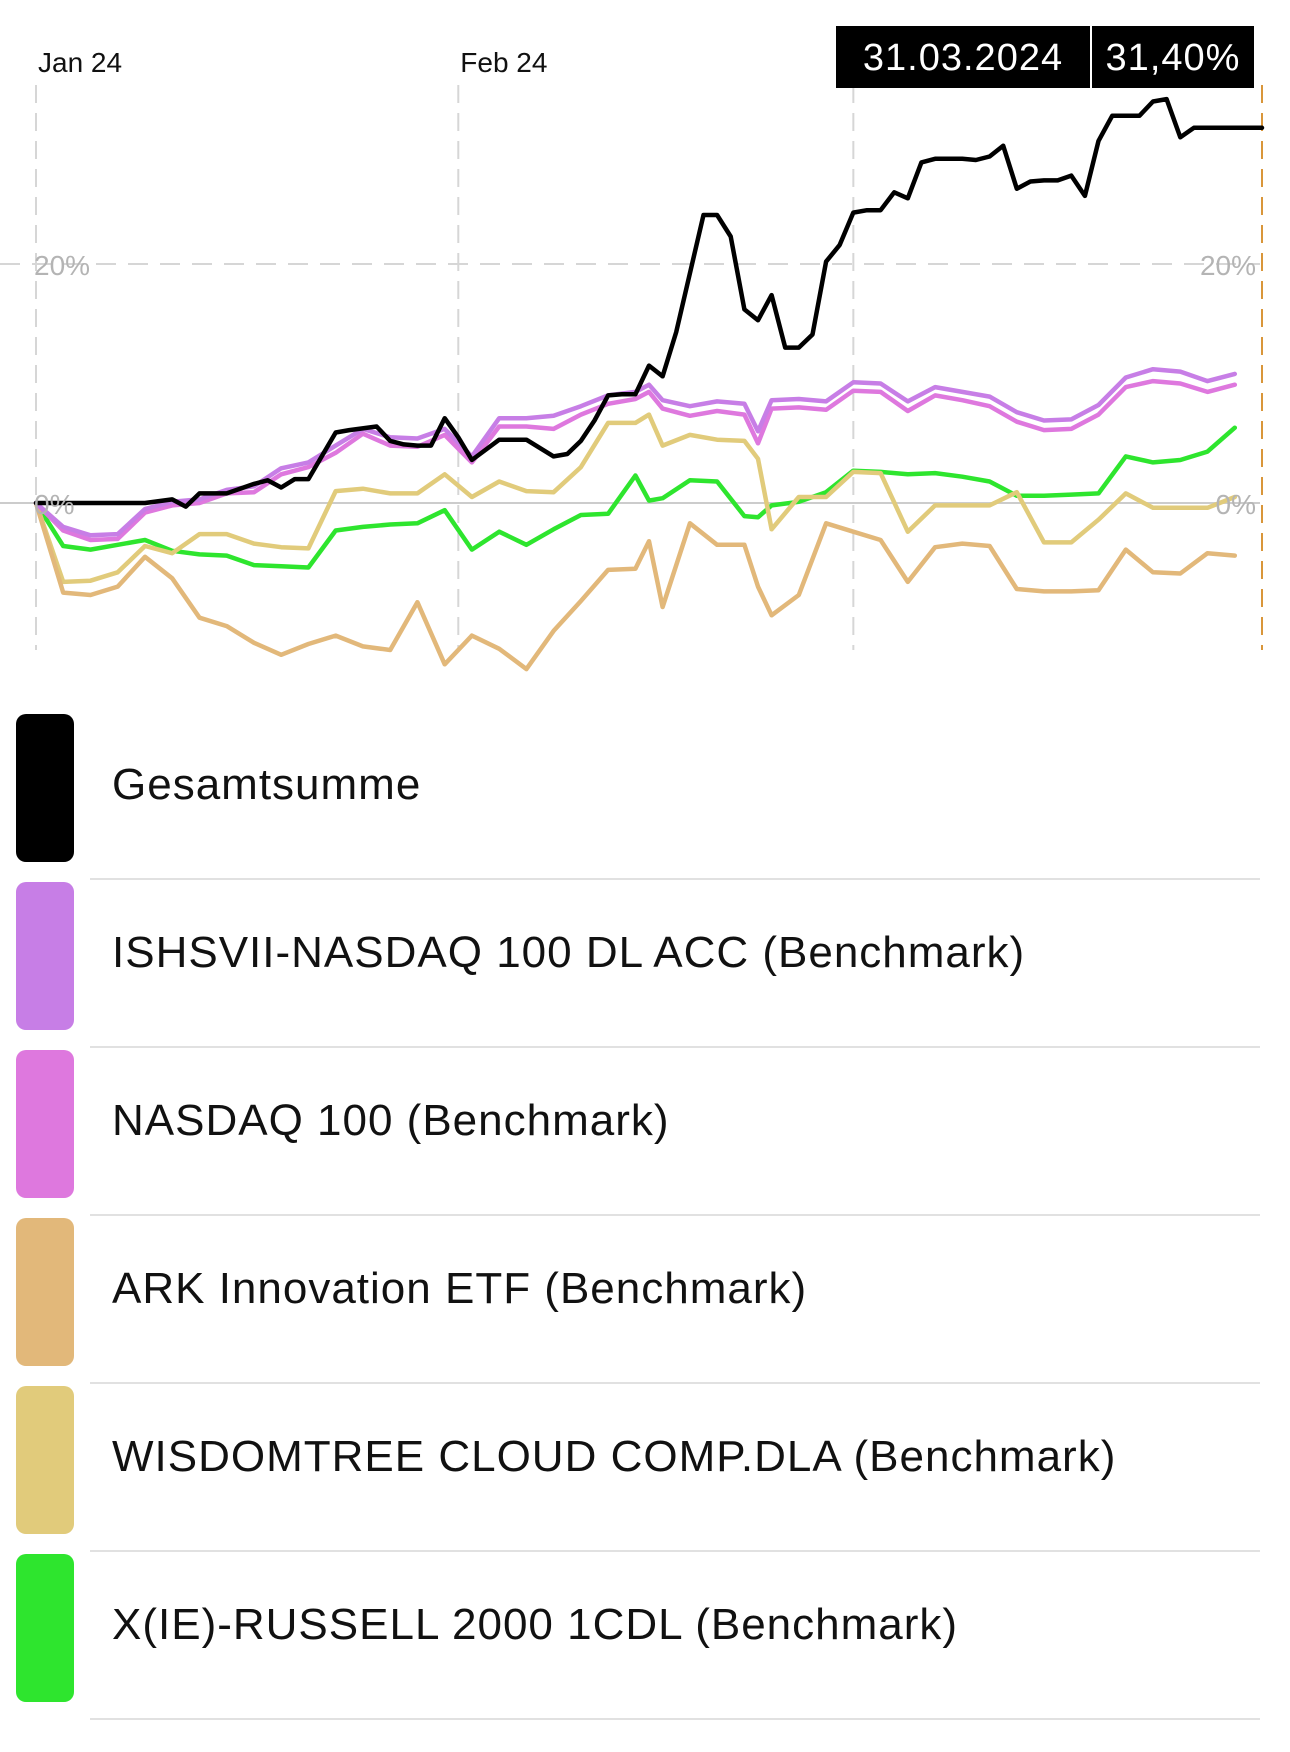 This screenshot has width=1290, height=1752. I want to click on legend-item: ARK Innovation ETF (Benchmark), so click(645, 1300).